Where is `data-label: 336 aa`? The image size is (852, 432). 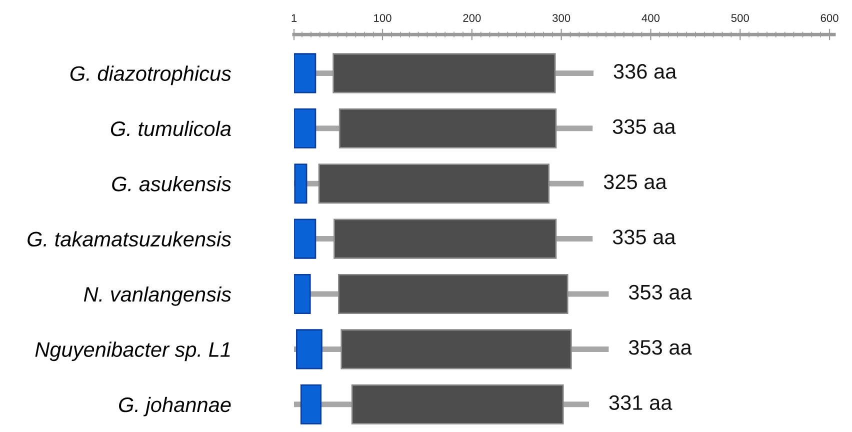 data-label: 336 aa is located at coordinates (645, 71).